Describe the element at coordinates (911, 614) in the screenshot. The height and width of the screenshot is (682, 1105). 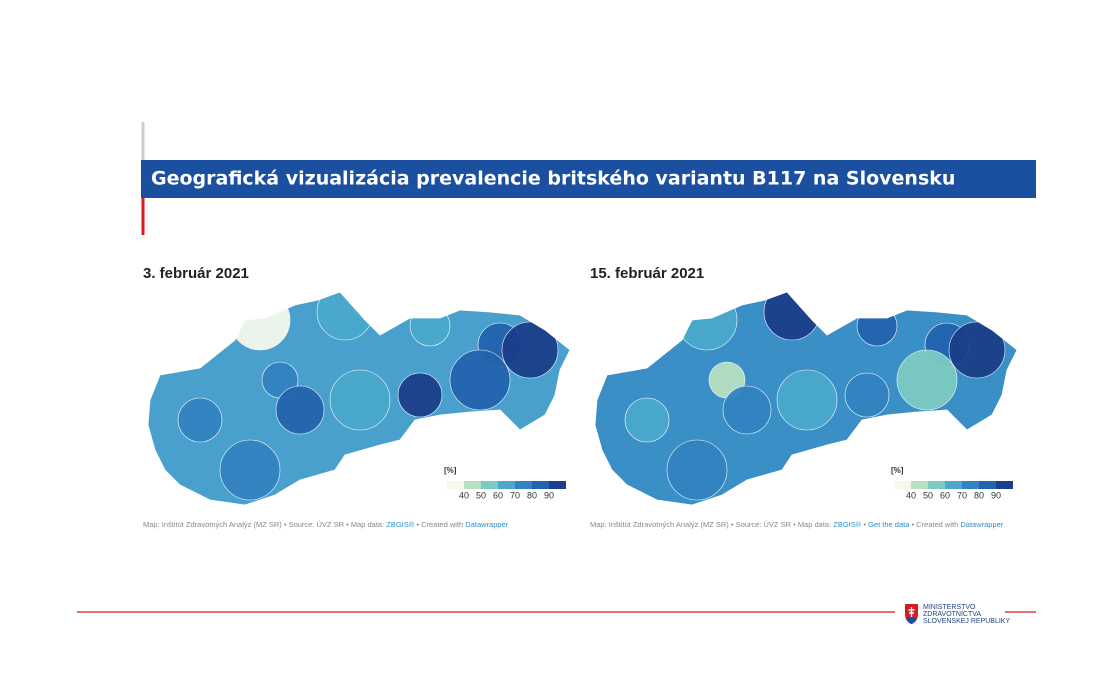
I see `logo-shield` at that location.